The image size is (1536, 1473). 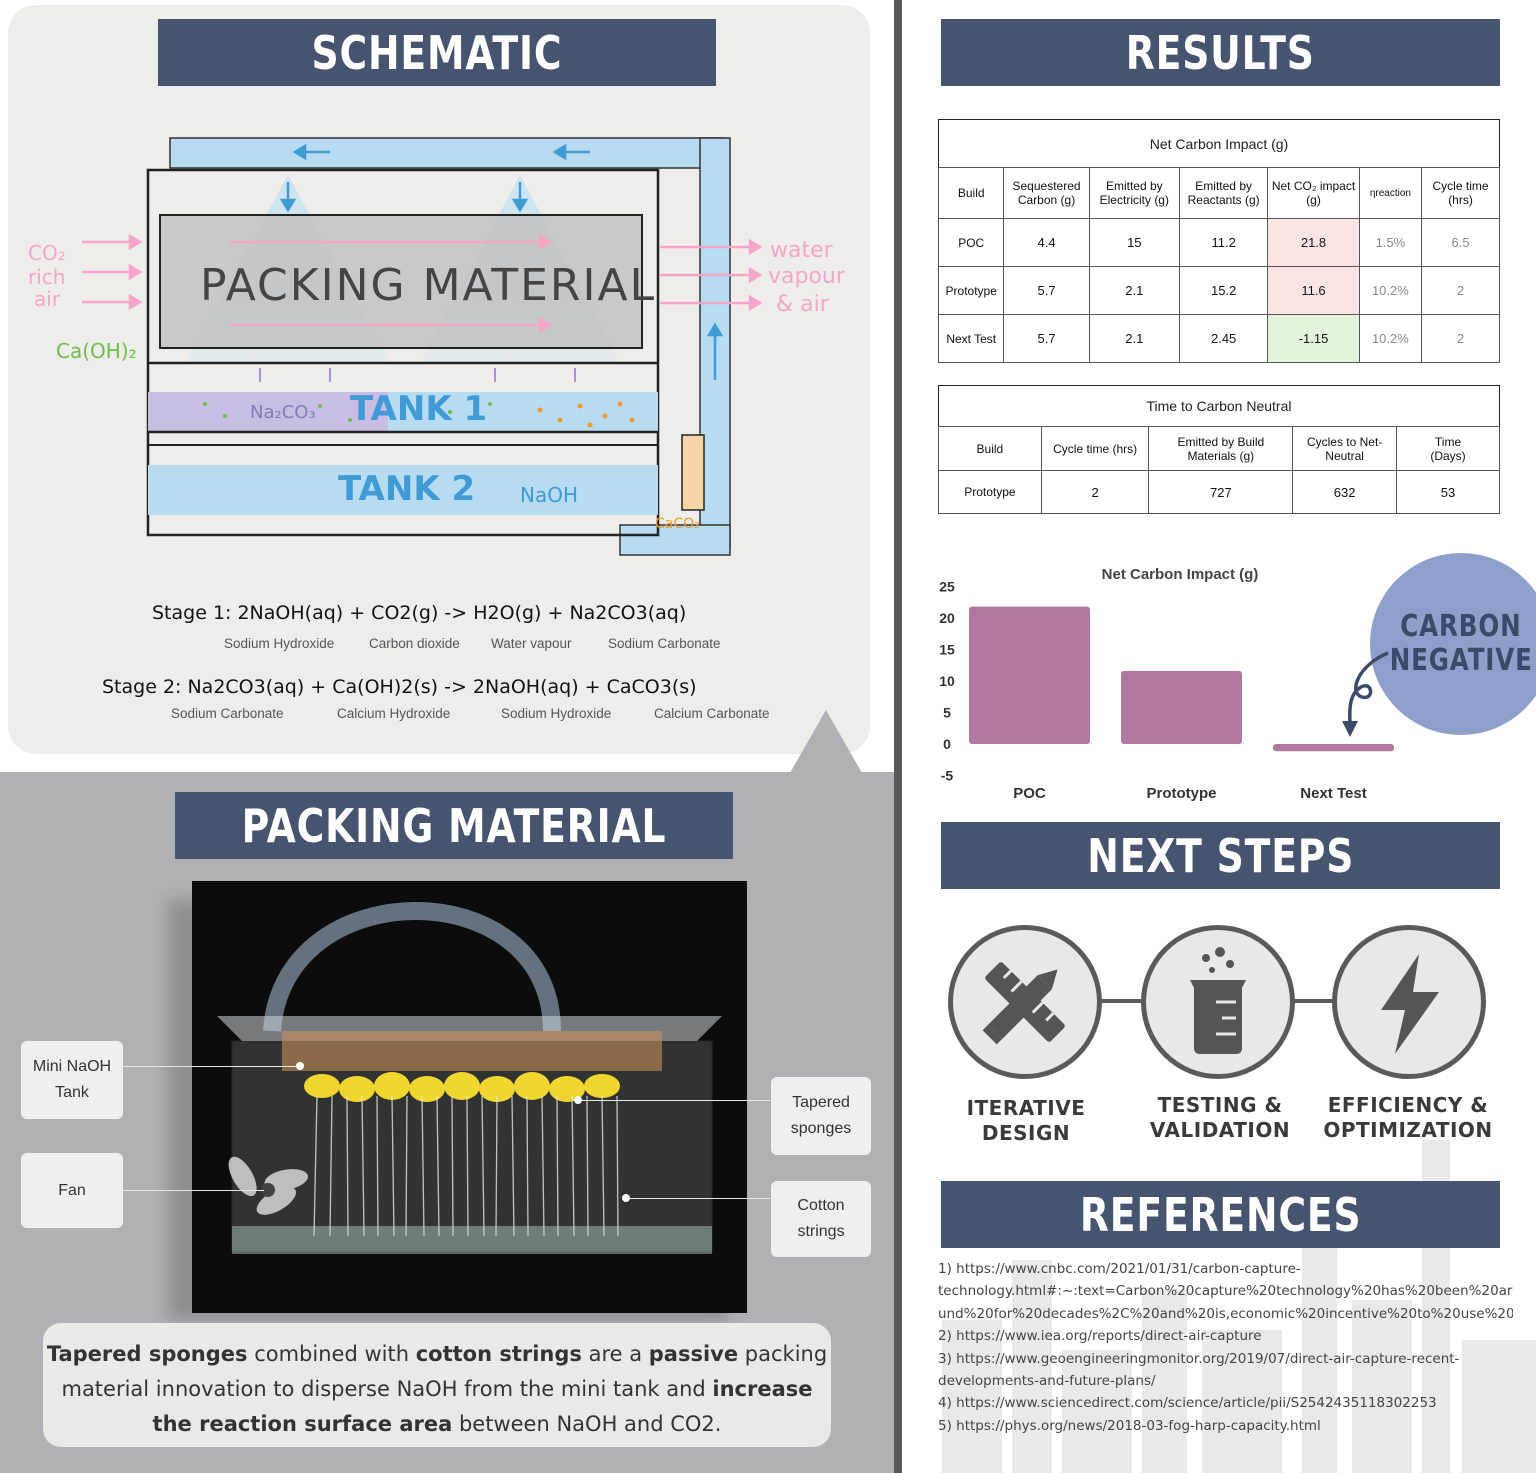 What do you see at coordinates (268, 1185) in the screenshot?
I see `fan-icon` at bounding box center [268, 1185].